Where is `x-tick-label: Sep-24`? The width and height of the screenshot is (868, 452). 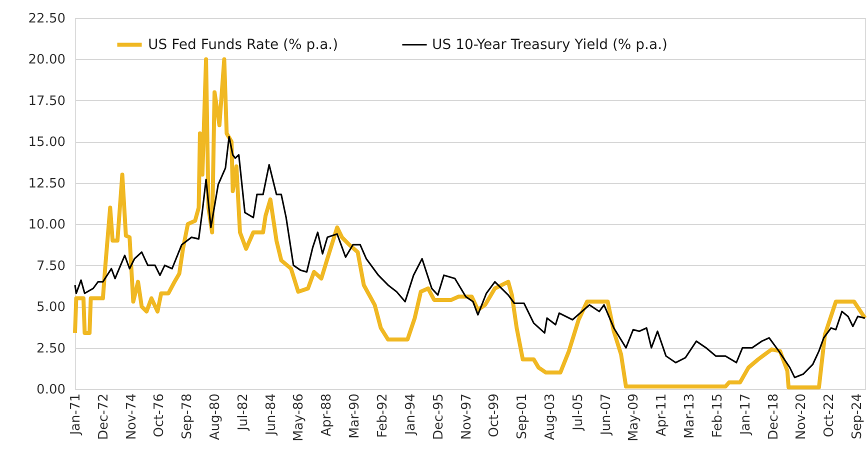 x-tick-label: Sep-24 is located at coordinates (858, 417).